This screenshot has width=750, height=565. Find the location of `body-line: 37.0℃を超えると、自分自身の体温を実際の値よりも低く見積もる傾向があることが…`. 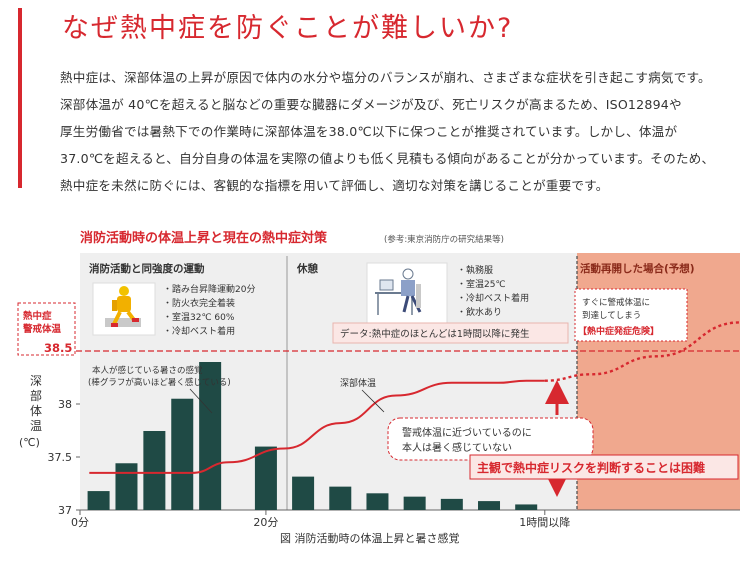

body-line: 37.0℃を超えると、自分自身の体温を実際の値よりも低く見積もる傾向があることが… is located at coordinates (387, 158).